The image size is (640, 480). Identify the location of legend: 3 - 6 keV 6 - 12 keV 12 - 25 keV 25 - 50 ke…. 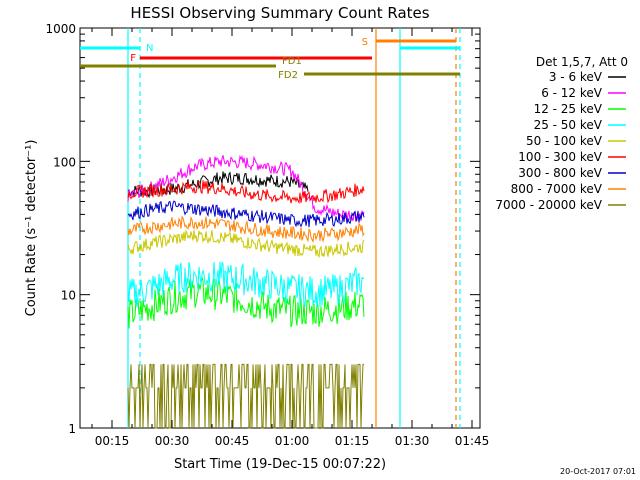
(560, 141).